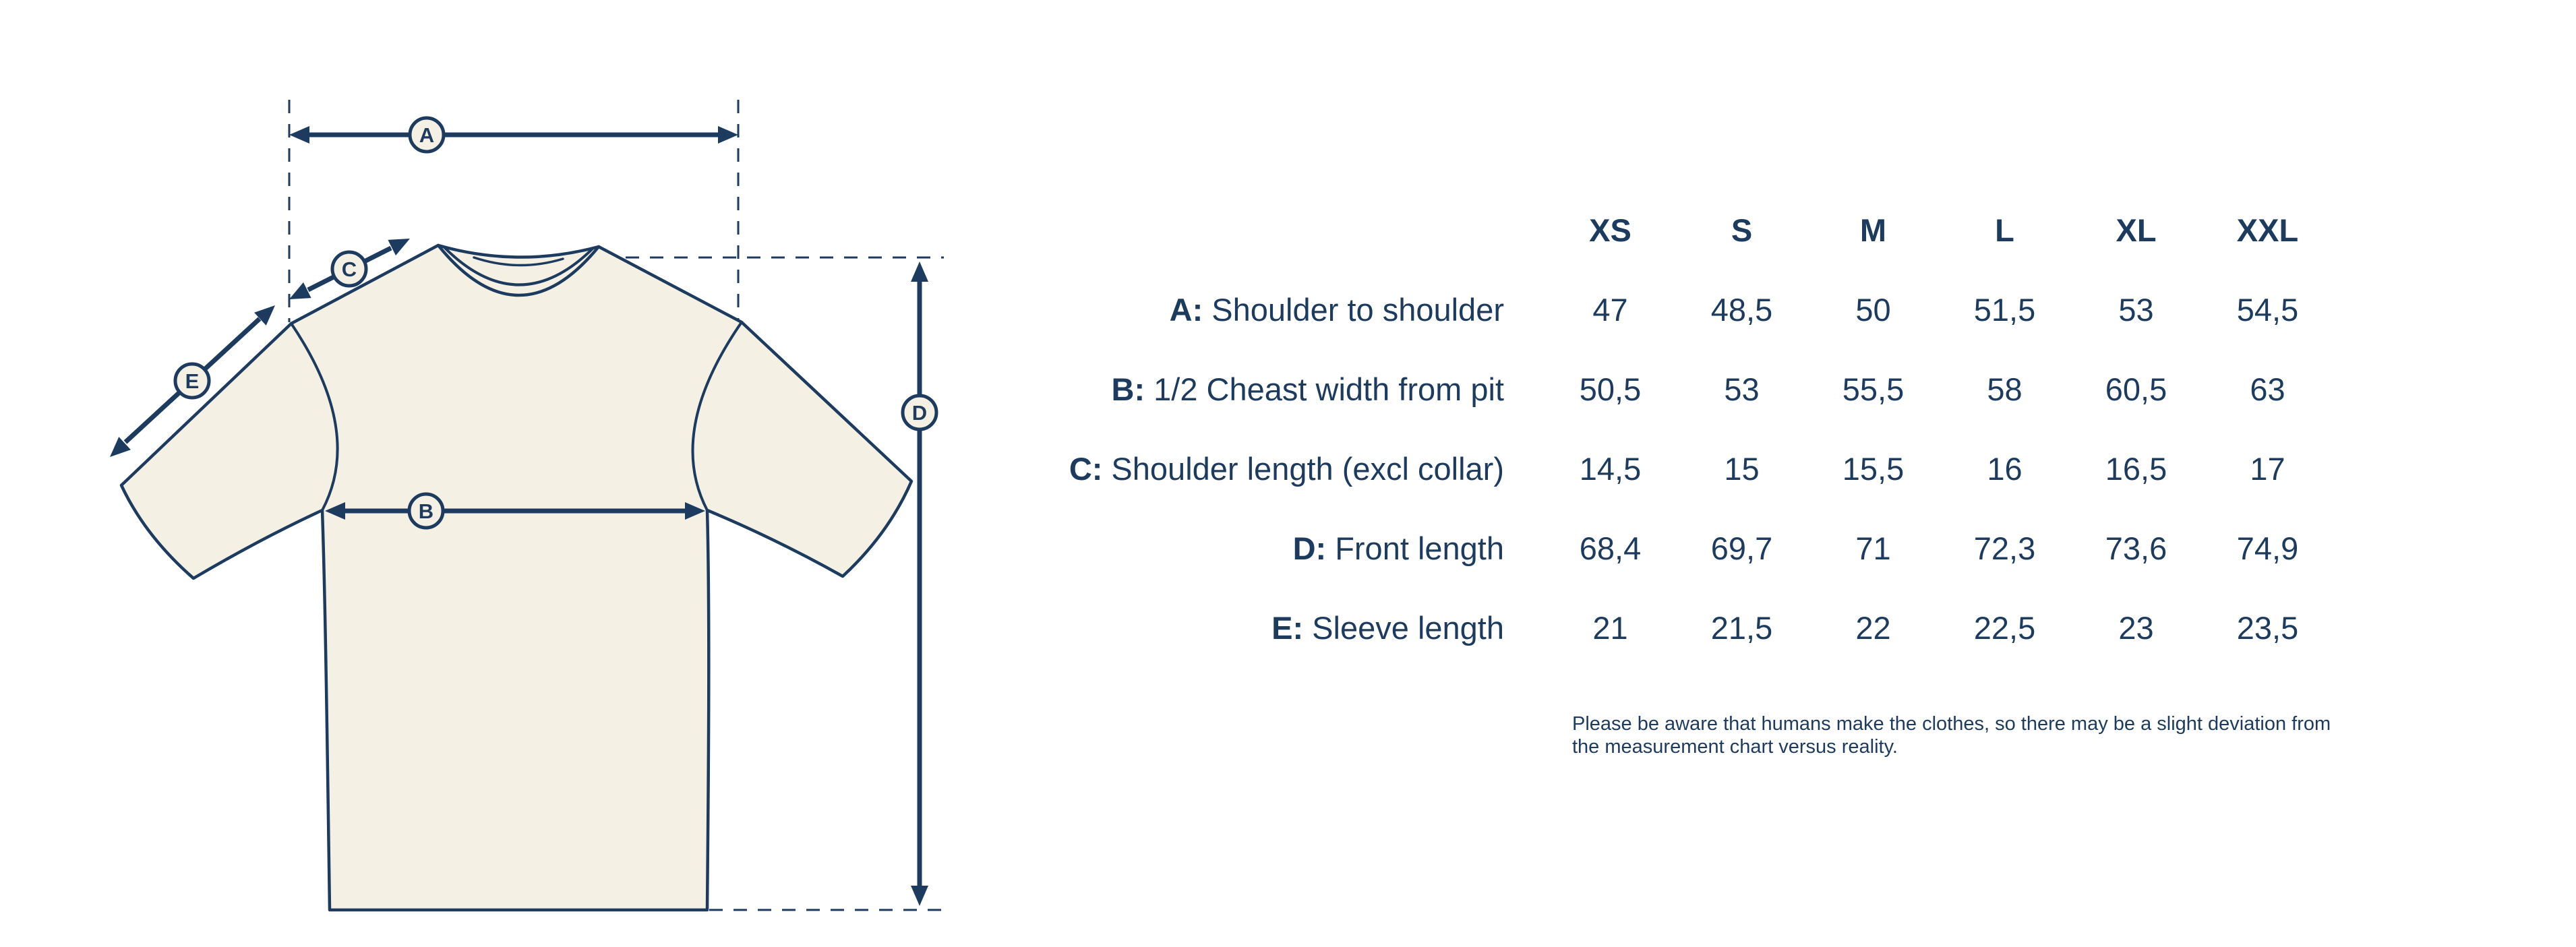 This screenshot has width=2576, height=947. What do you see at coordinates (919, 584) in the screenshot?
I see `measurement-arrow-d: D` at bounding box center [919, 584].